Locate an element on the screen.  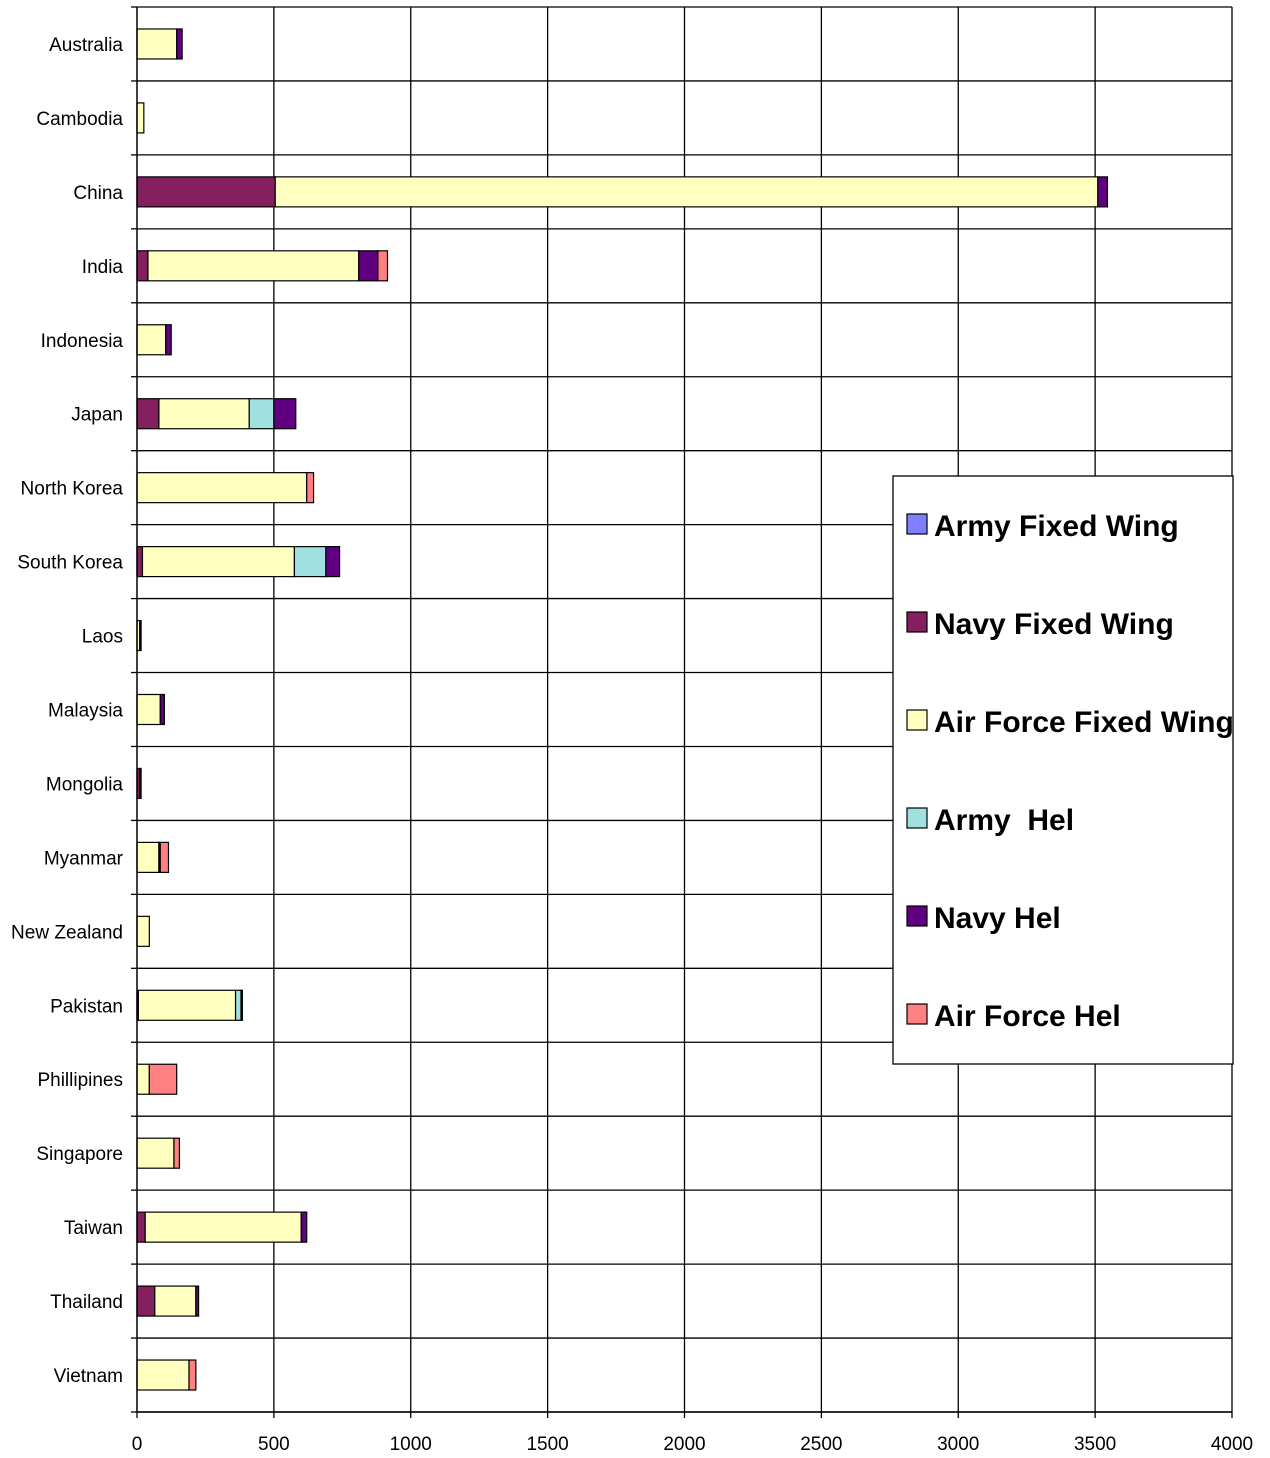
category-label: India is located at coordinates (103, 267).